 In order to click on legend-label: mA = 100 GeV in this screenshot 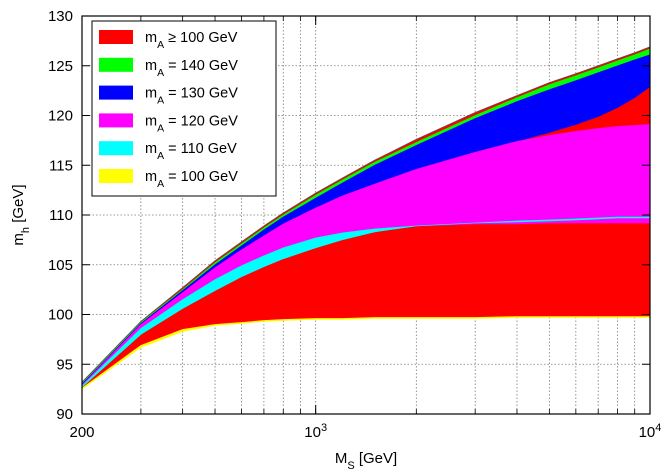, I will do `click(191, 179)`.